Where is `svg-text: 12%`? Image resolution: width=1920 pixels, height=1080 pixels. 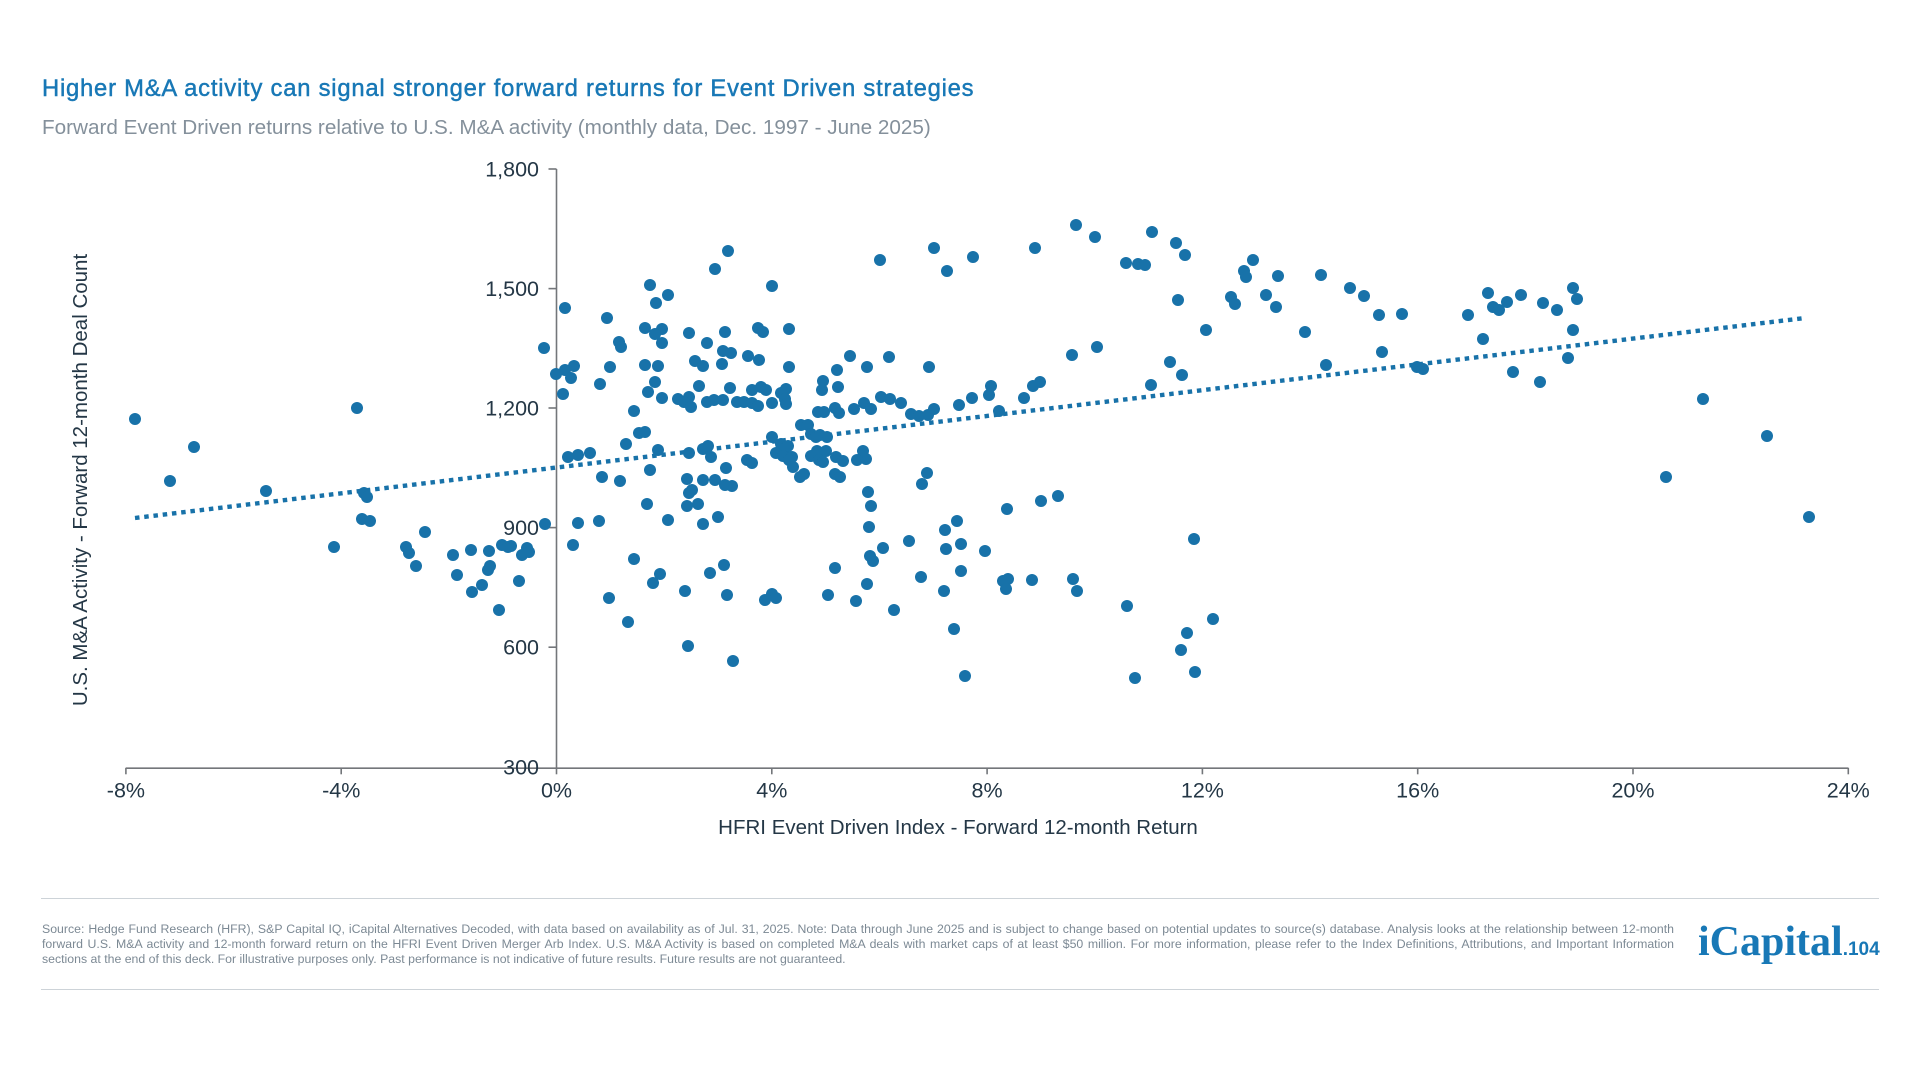 svg-text: 12% is located at coordinates (1202, 791).